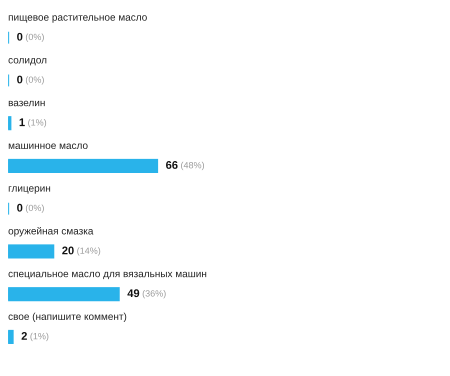  Describe the element at coordinates (26, 103) in the screenshot. I see `y-tick-label: вазелин` at that location.